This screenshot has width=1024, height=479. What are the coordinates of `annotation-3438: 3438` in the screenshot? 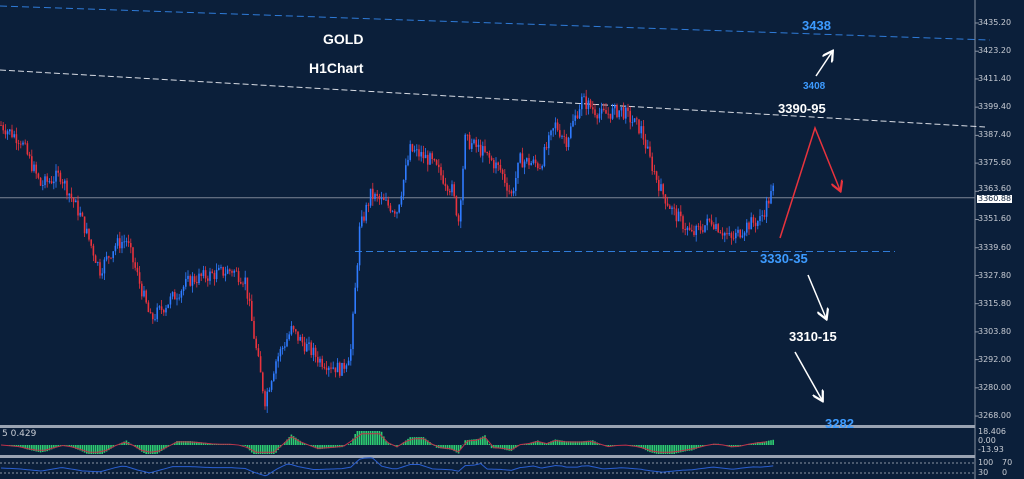 It's located at (816, 25).